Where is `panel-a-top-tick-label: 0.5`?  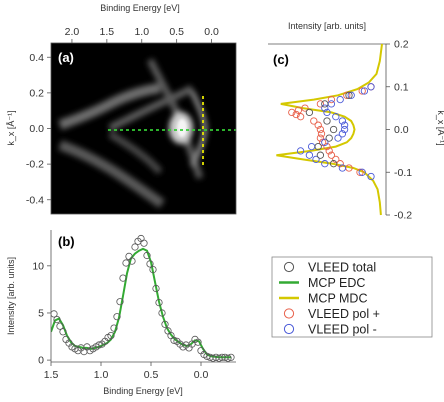
panel-a-top-tick-label: 0.5 is located at coordinates (176, 32).